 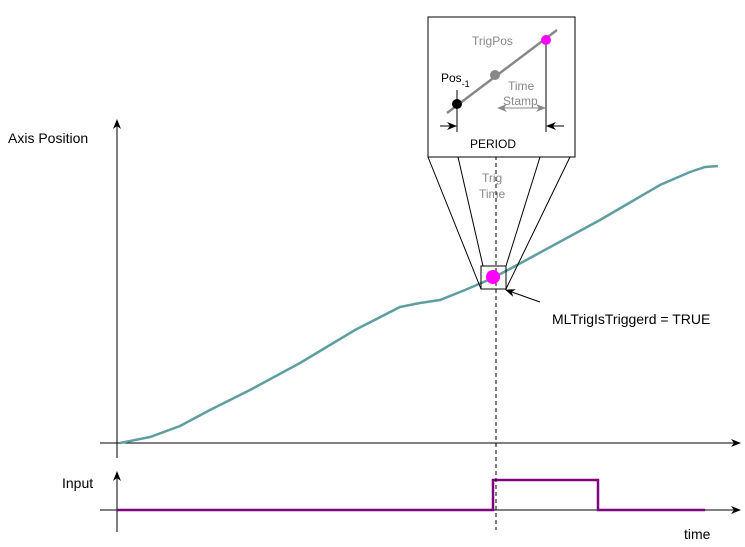 I want to click on input-label: Input, so click(x=77, y=483).